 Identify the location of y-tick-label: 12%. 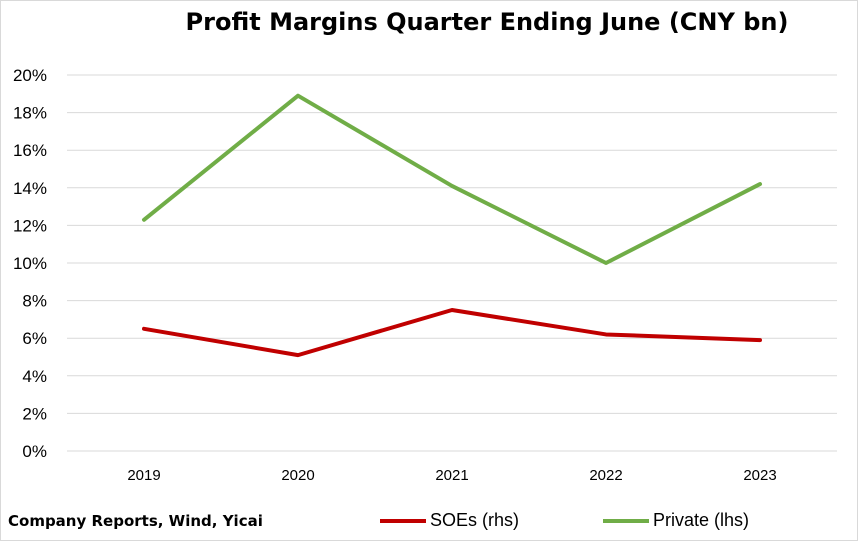
(30, 225).